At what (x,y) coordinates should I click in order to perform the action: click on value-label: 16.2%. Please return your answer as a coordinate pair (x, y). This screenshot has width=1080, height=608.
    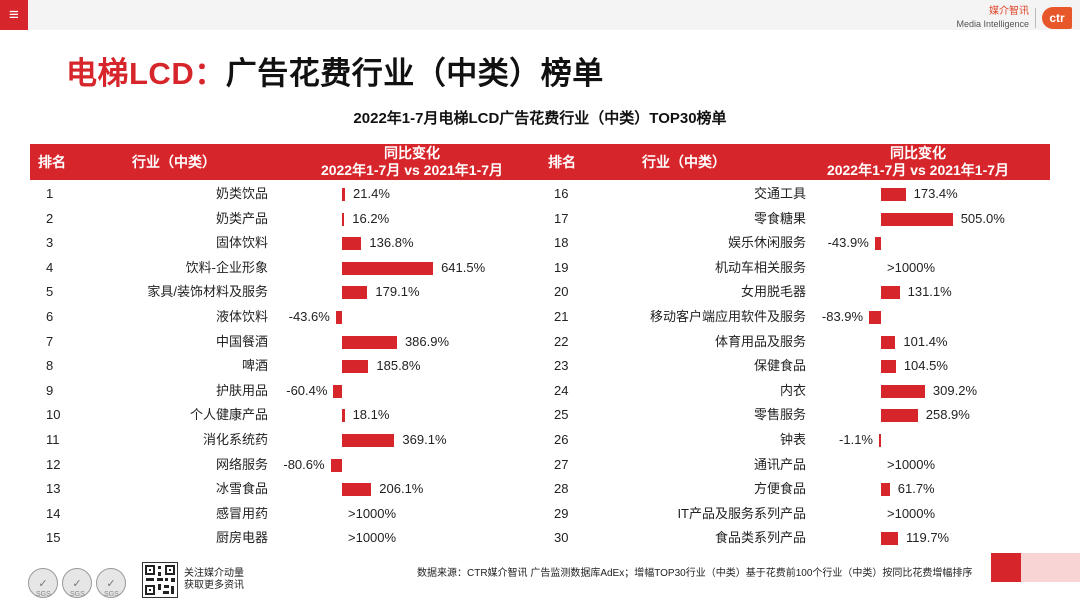
    Looking at the image, I should click on (371, 218).